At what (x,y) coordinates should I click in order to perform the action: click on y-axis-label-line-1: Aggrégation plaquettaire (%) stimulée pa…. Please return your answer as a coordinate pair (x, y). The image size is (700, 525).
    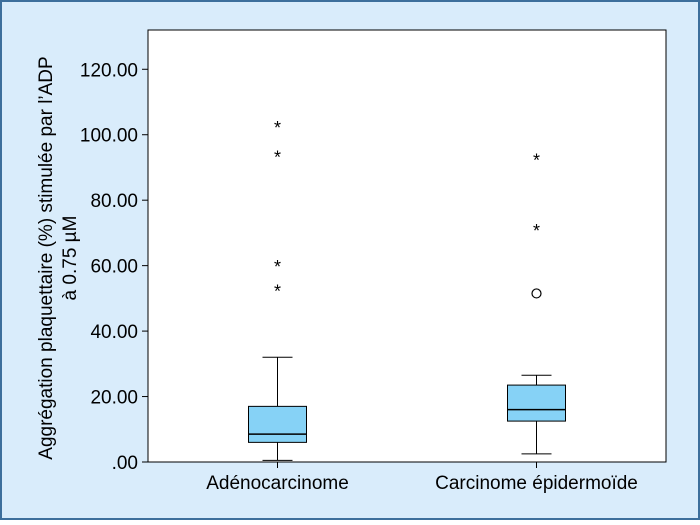
    Looking at the image, I should click on (46, 257).